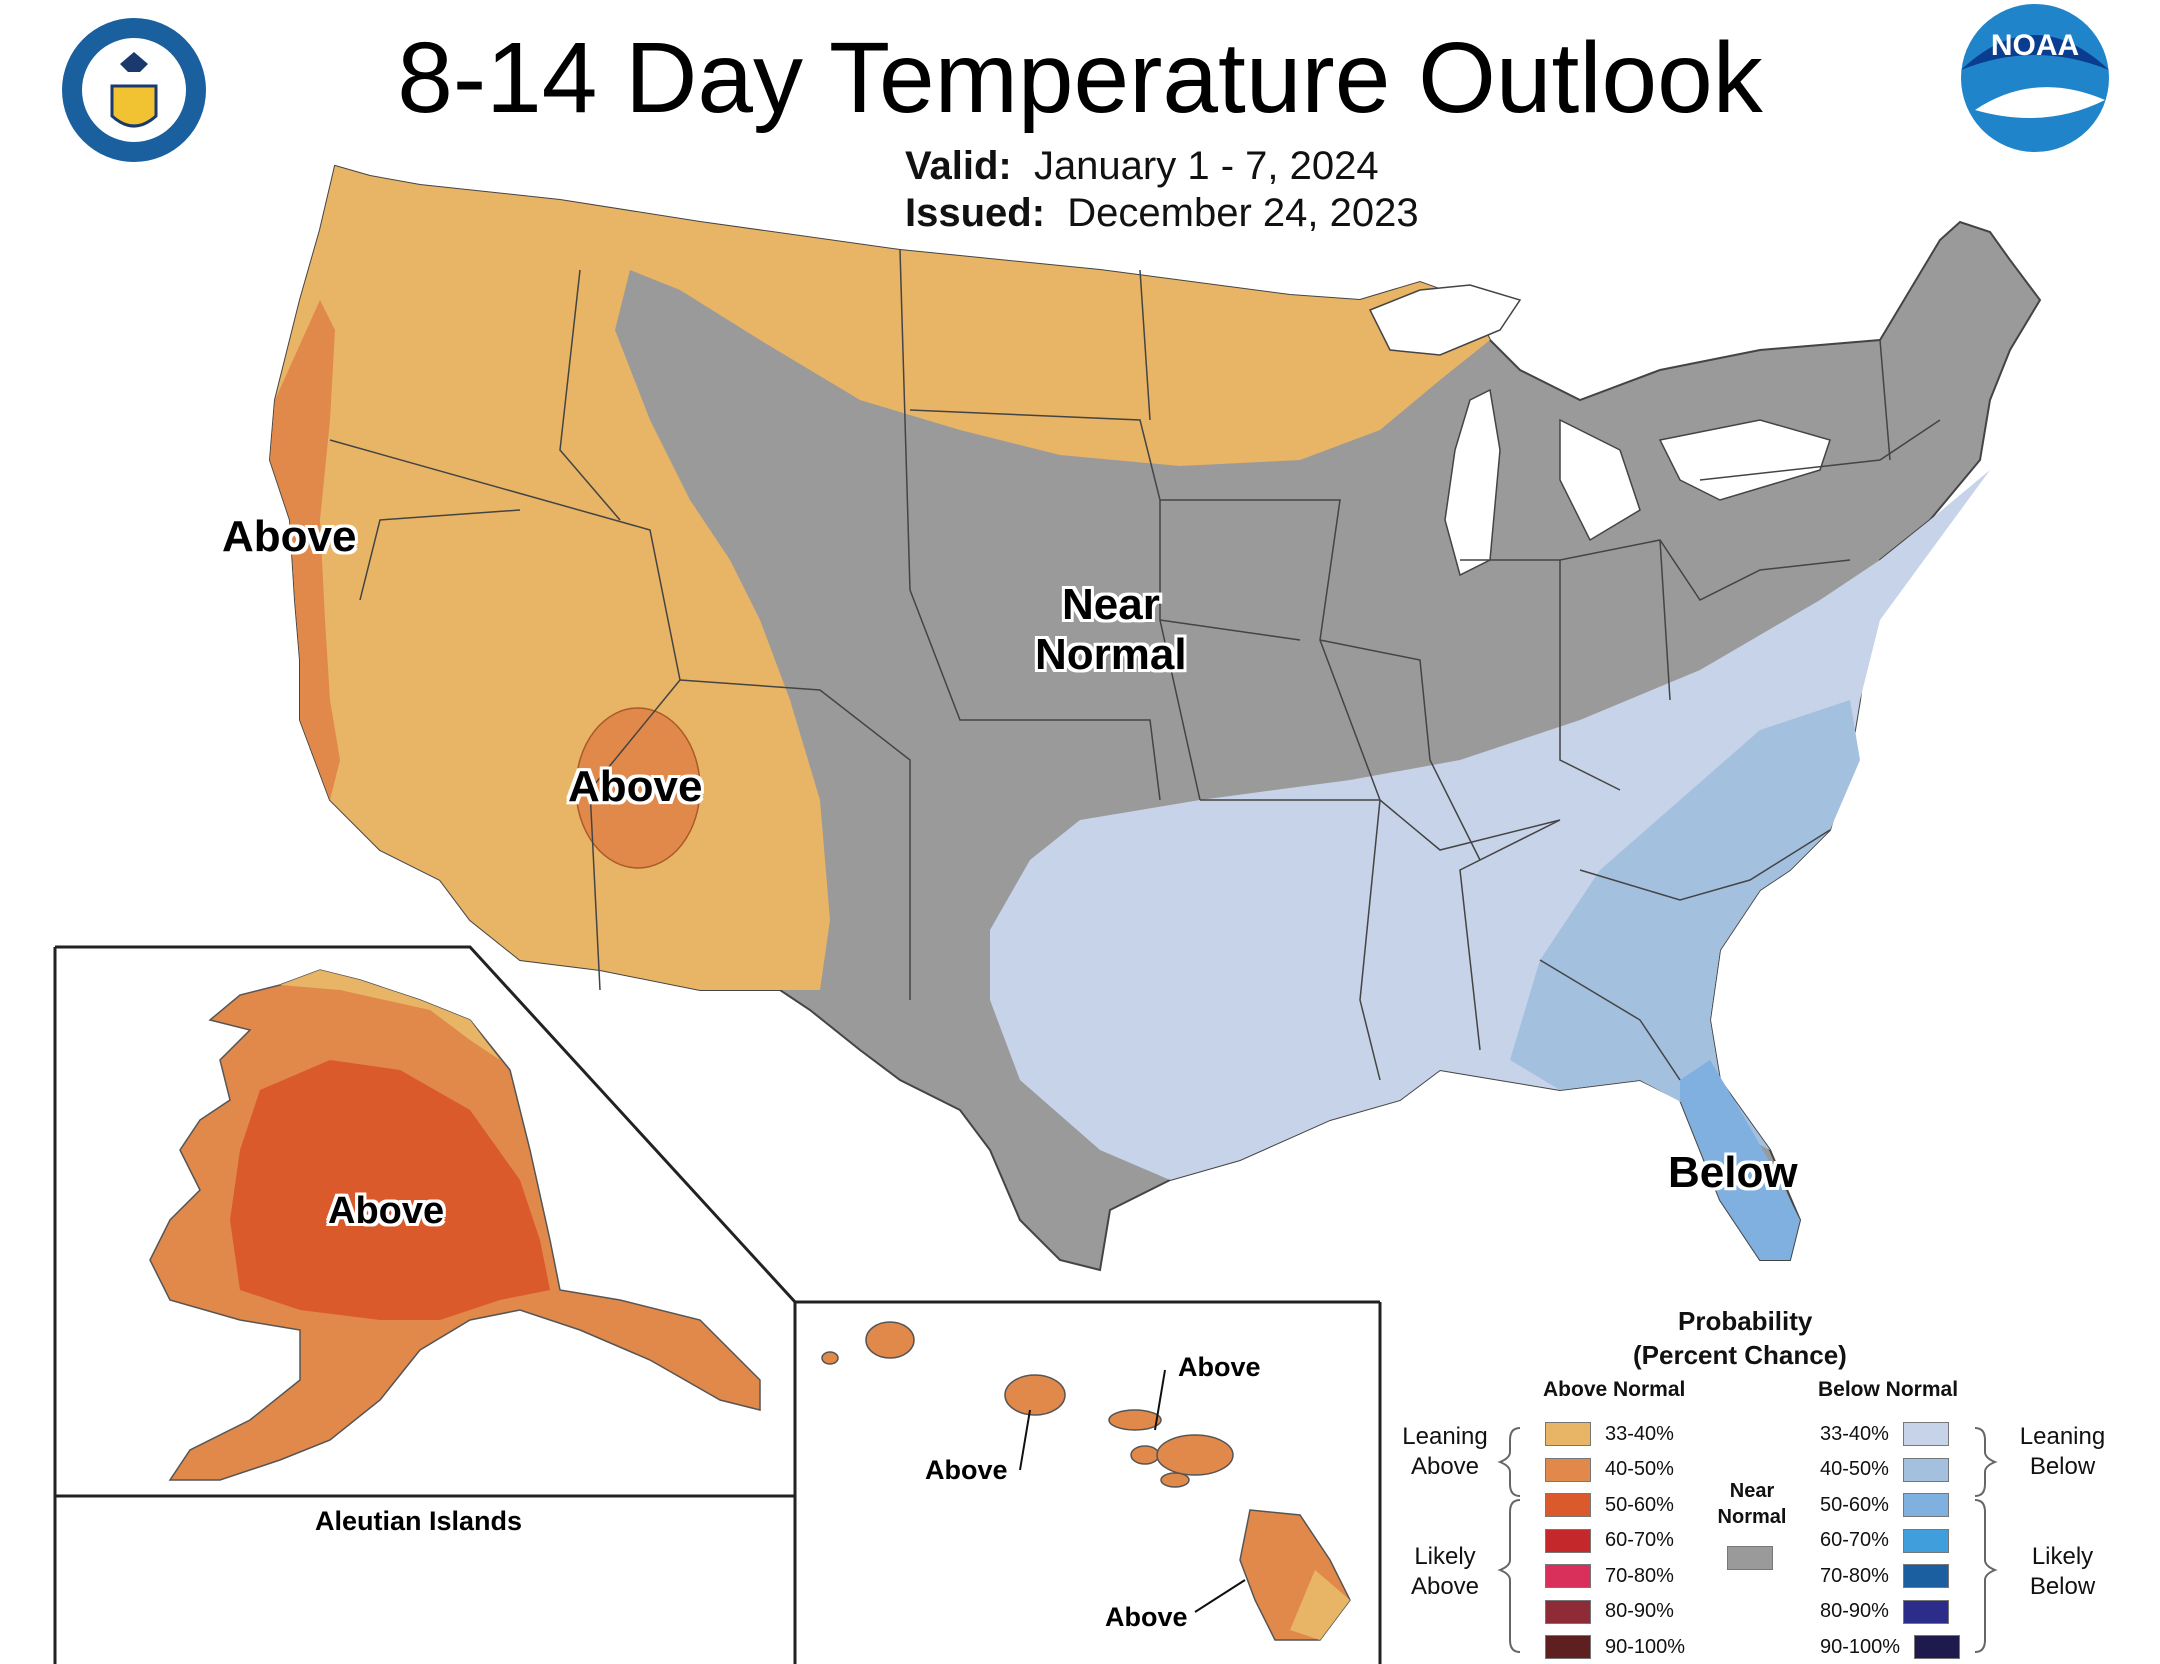 The image size is (2160, 1664). I want to click on label-hawaii-big: Above, so click(1146, 1617).